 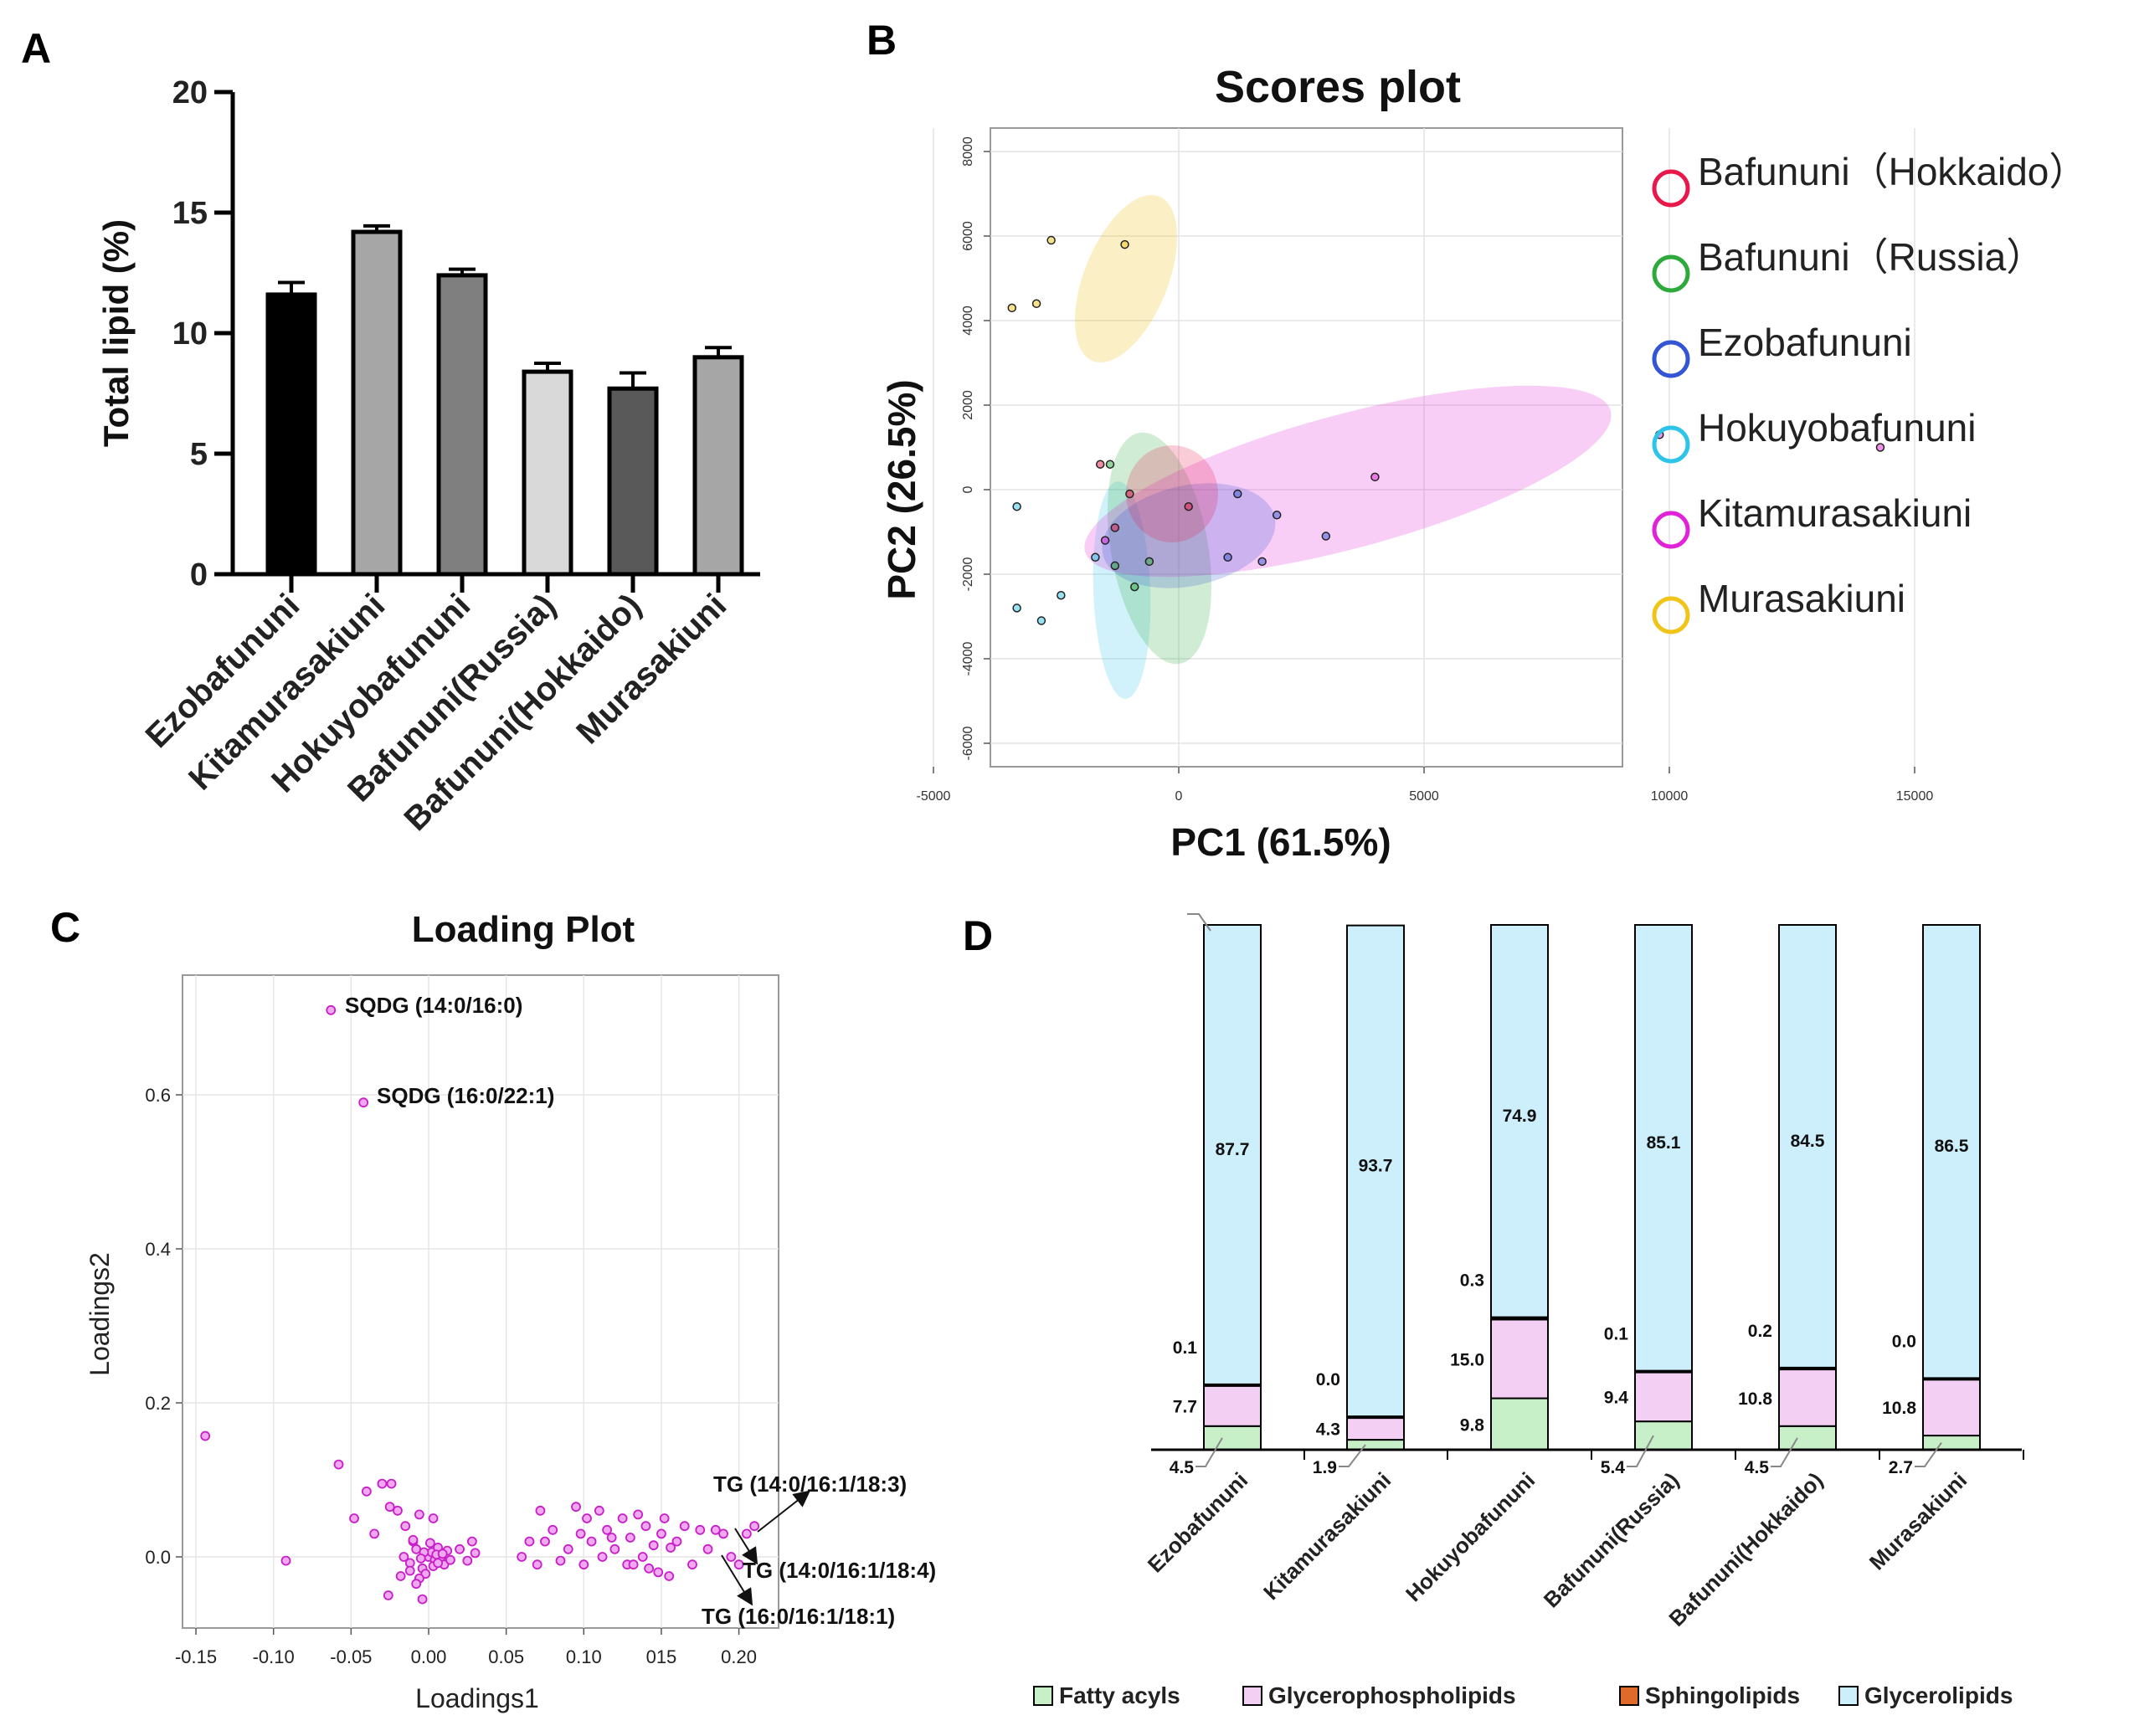 I want to click on b-legend-marker-ezobafununi, so click(x=1671, y=359).